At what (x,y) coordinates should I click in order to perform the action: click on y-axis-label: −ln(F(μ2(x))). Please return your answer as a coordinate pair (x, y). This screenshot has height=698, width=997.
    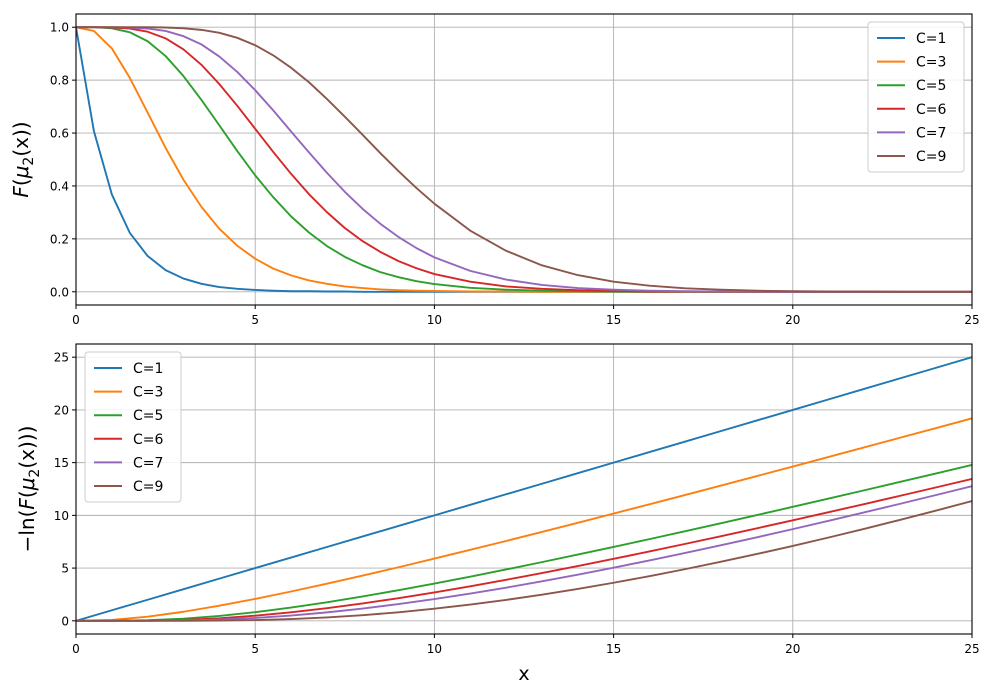
    Looking at the image, I should click on (29, 489).